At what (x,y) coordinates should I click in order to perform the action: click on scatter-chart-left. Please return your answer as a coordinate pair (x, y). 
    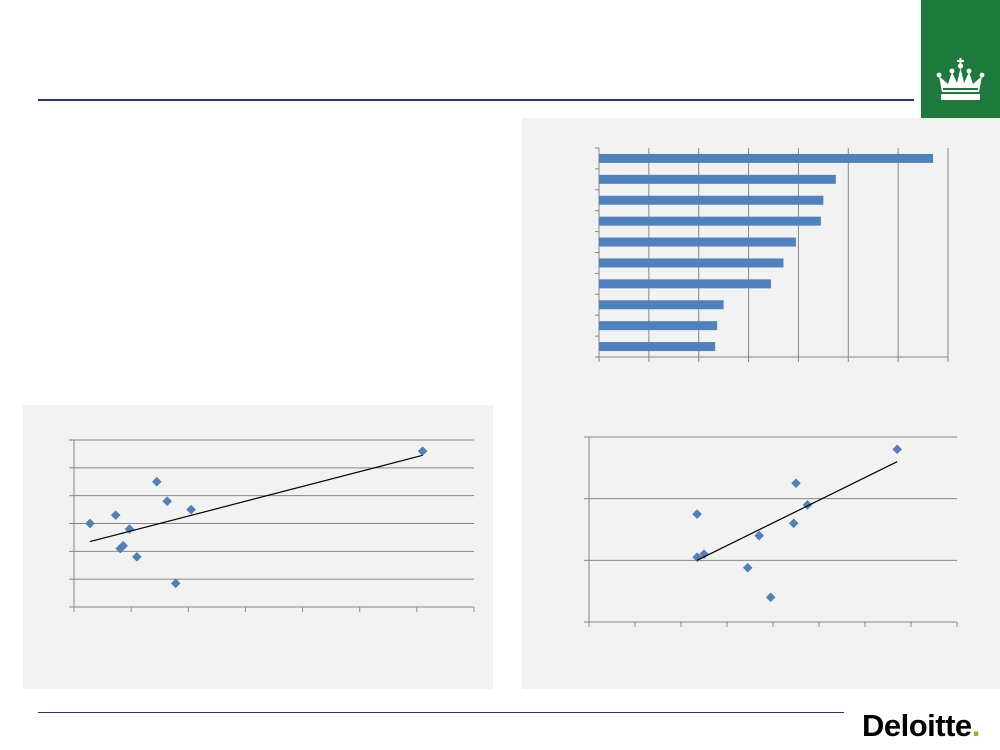
    Looking at the image, I should click on (272, 525).